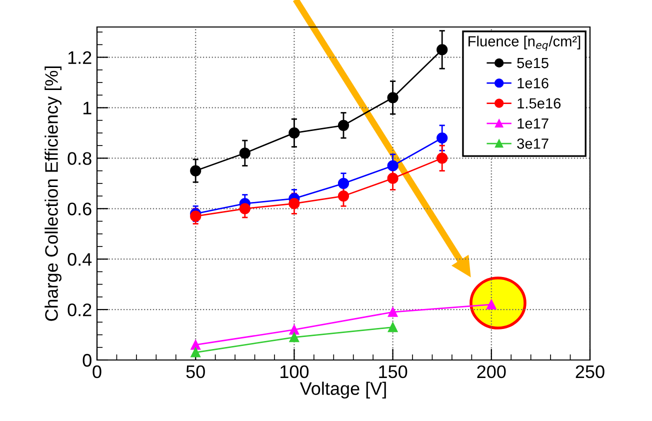 This screenshot has height=421, width=652. I want to click on legend-label: 1e16, so click(533, 83).